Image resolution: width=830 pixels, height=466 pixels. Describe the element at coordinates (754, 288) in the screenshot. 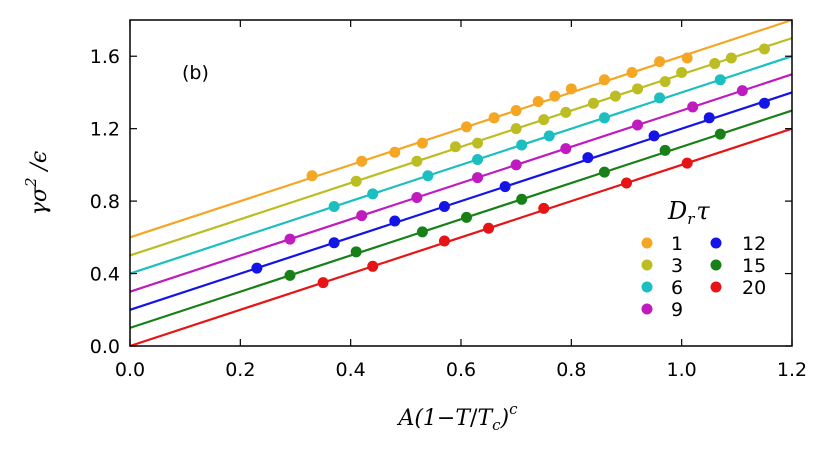

I see `legend-label-20: 20` at that location.